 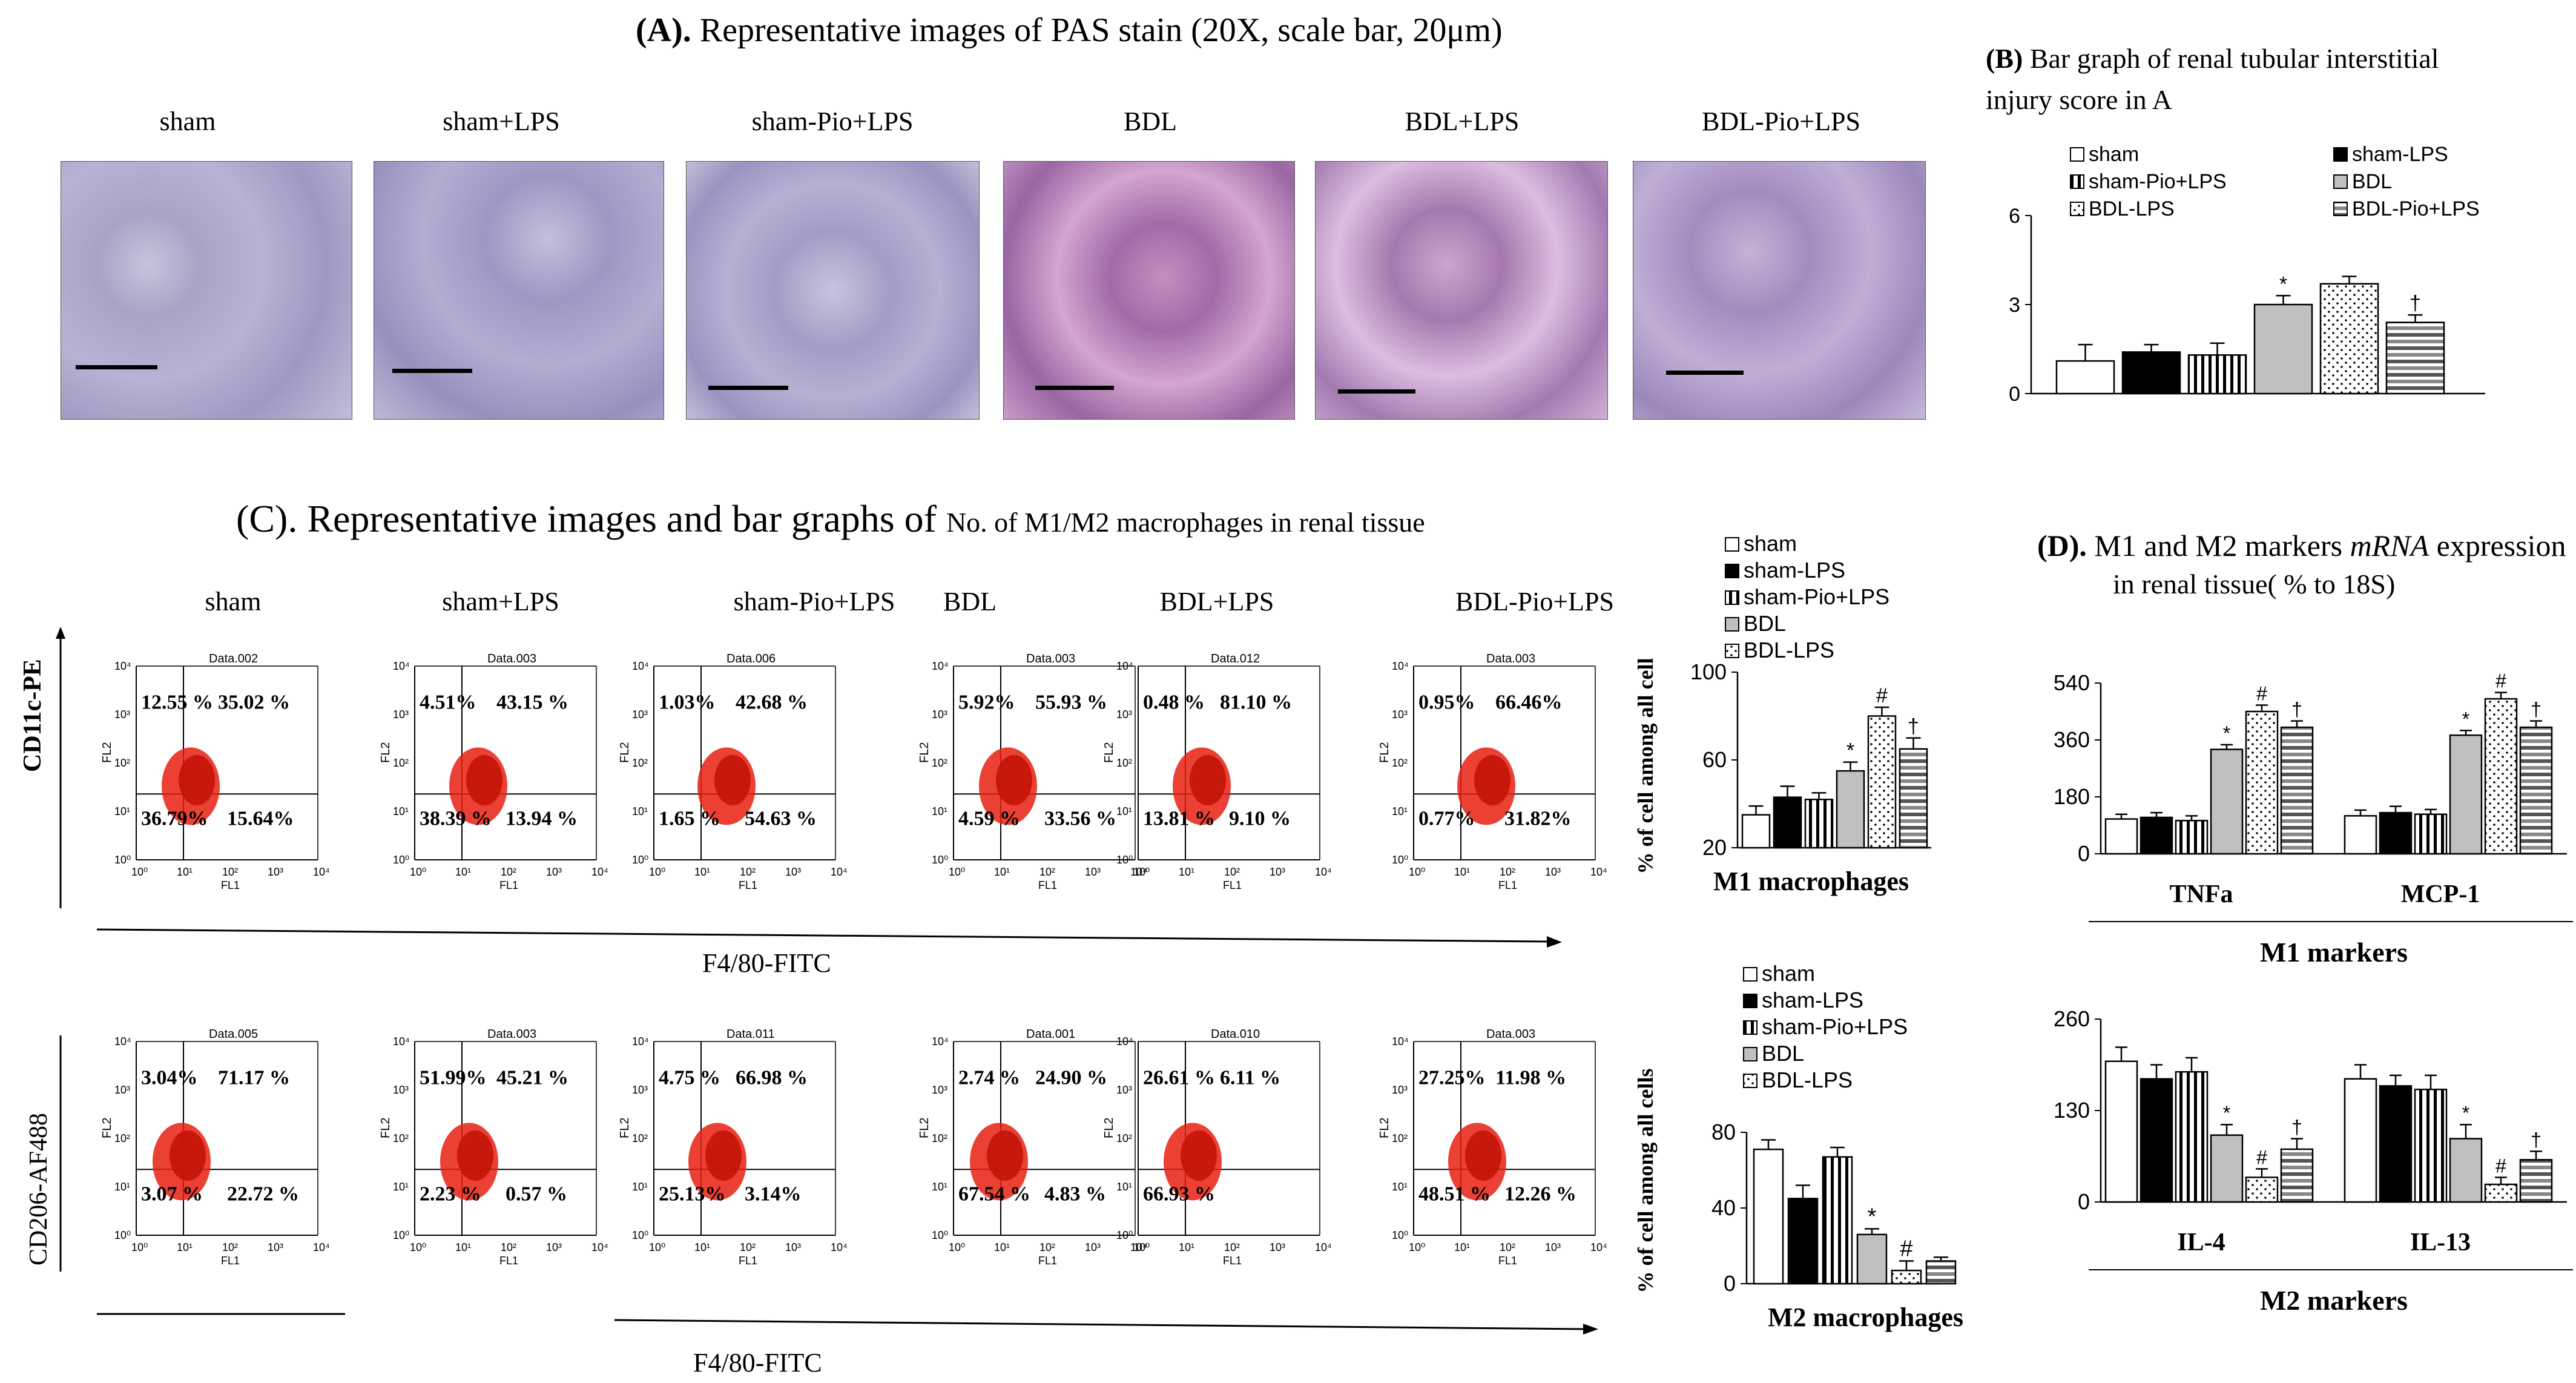 I want to click on quadrant-ur-value: 35.02 %, so click(x=254, y=702).